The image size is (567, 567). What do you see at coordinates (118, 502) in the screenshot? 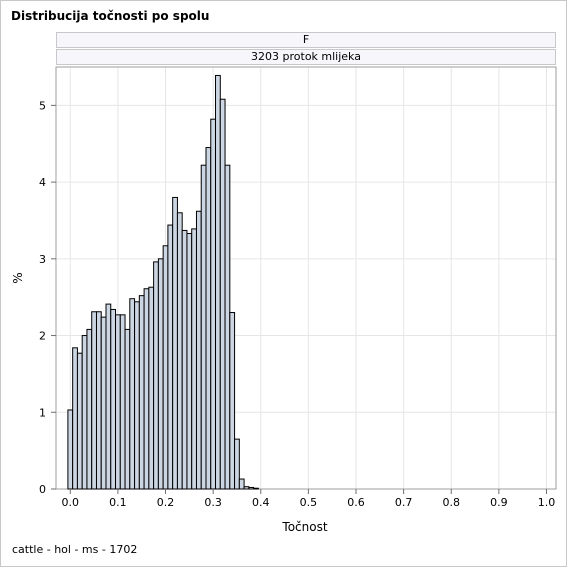
I see `x-tick-label: 0.1` at bounding box center [118, 502].